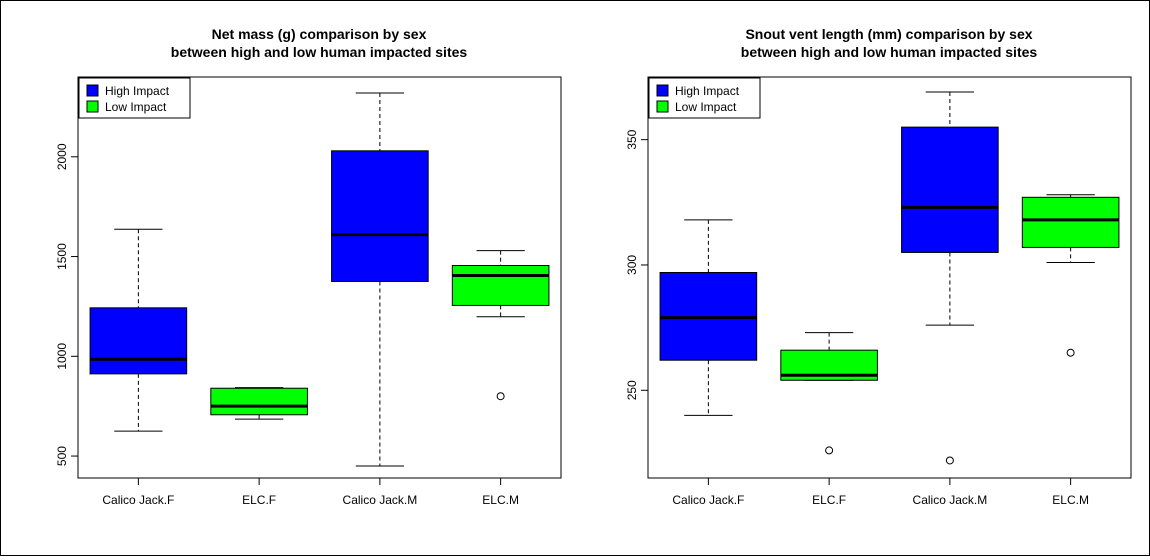  I want to click on y-tick-label: 1500, so click(62, 256).